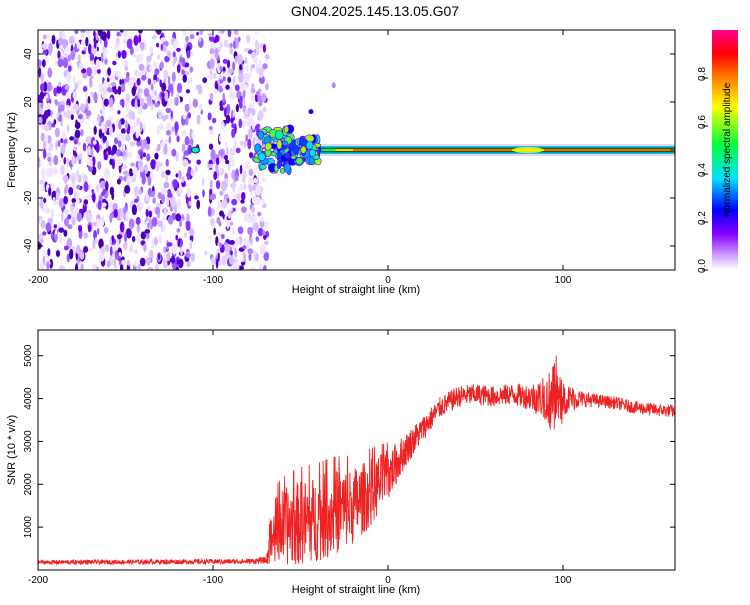  What do you see at coordinates (213, 580) in the screenshot?
I see `snr-x-tick-label: -100` at bounding box center [213, 580].